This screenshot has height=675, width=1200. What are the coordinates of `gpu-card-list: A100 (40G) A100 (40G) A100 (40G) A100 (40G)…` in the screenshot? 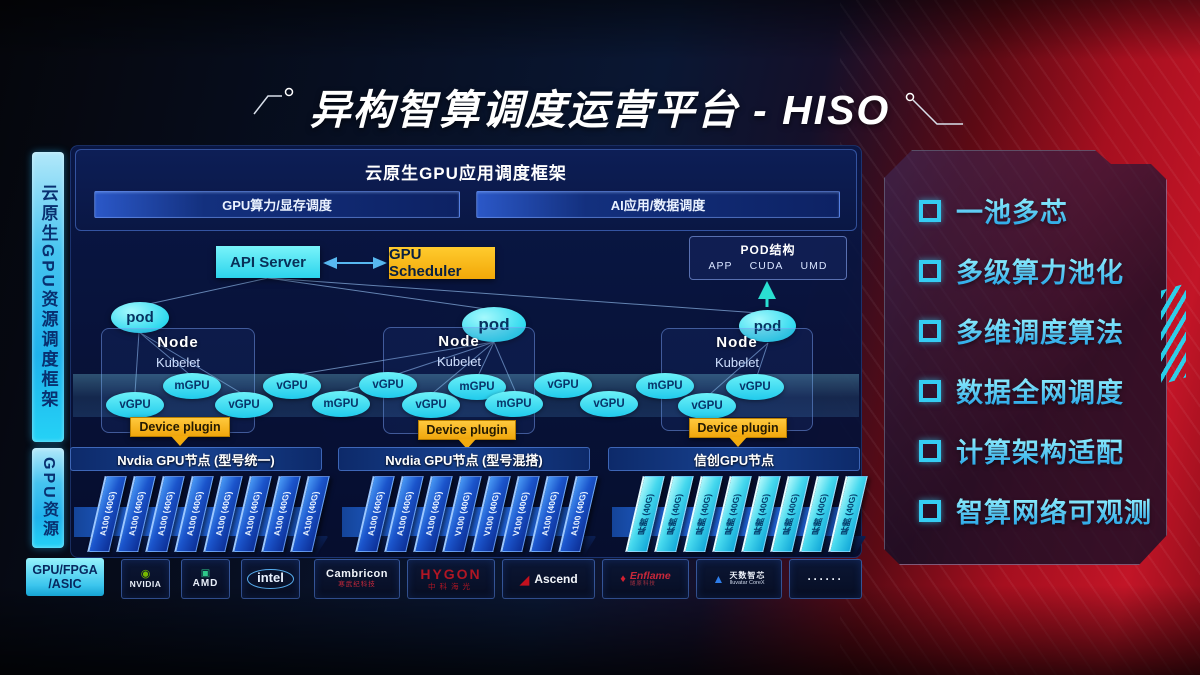 It's located at (208, 514).